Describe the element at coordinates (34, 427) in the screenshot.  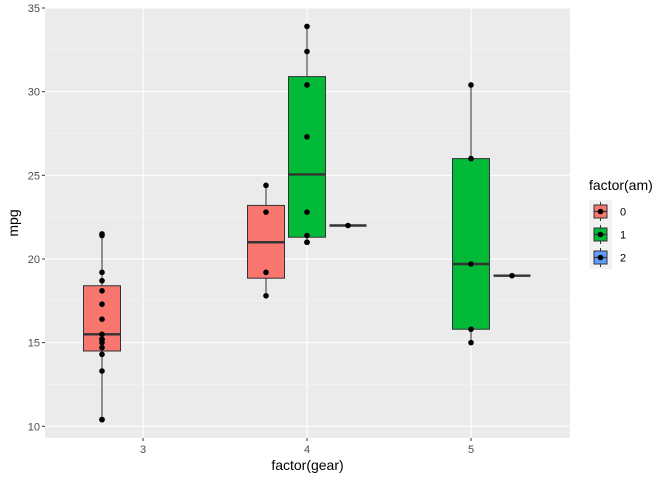
I see `y-tick-label: 10` at that location.